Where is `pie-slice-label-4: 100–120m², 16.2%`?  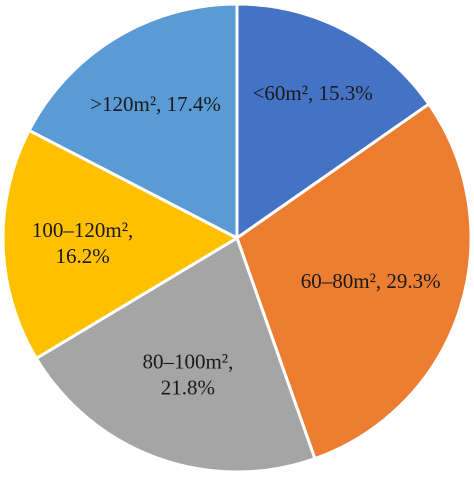
pie-slice-label-4: 100–120m², 16.2% is located at coordinates (82, 243).